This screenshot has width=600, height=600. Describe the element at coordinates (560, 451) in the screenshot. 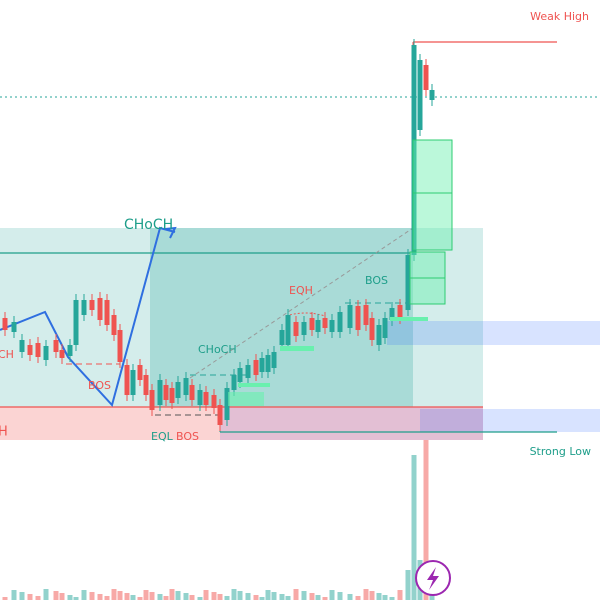

I see `strong-low-label: Strong Low` at that location.